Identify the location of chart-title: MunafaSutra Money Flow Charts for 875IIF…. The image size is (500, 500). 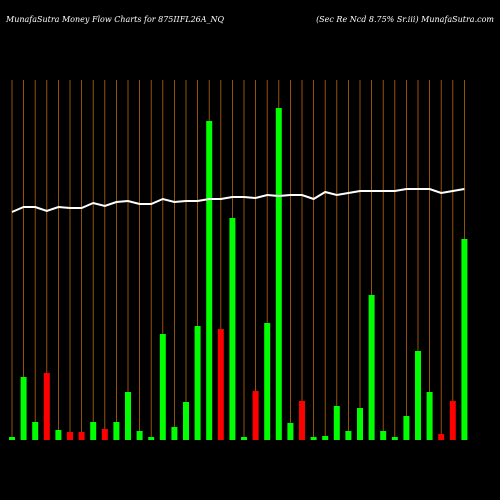
(115, 19).